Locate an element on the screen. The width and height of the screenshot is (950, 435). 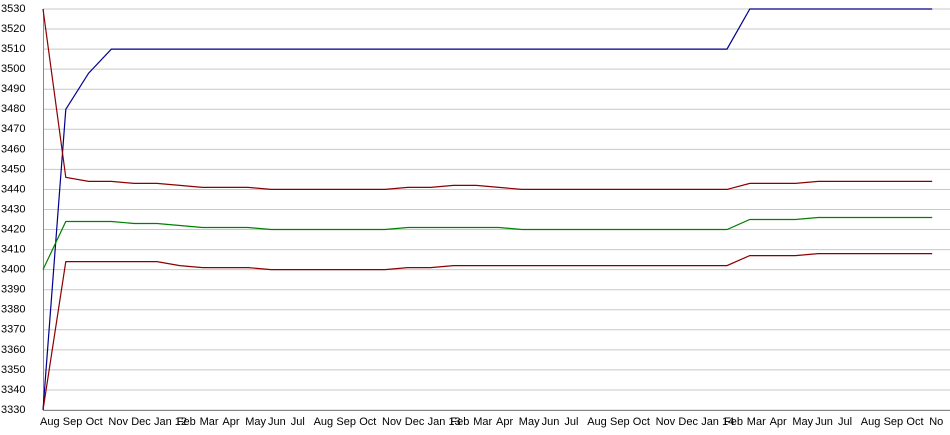
x-tick-label: Jan 12 is located at coordinates (170, 422).